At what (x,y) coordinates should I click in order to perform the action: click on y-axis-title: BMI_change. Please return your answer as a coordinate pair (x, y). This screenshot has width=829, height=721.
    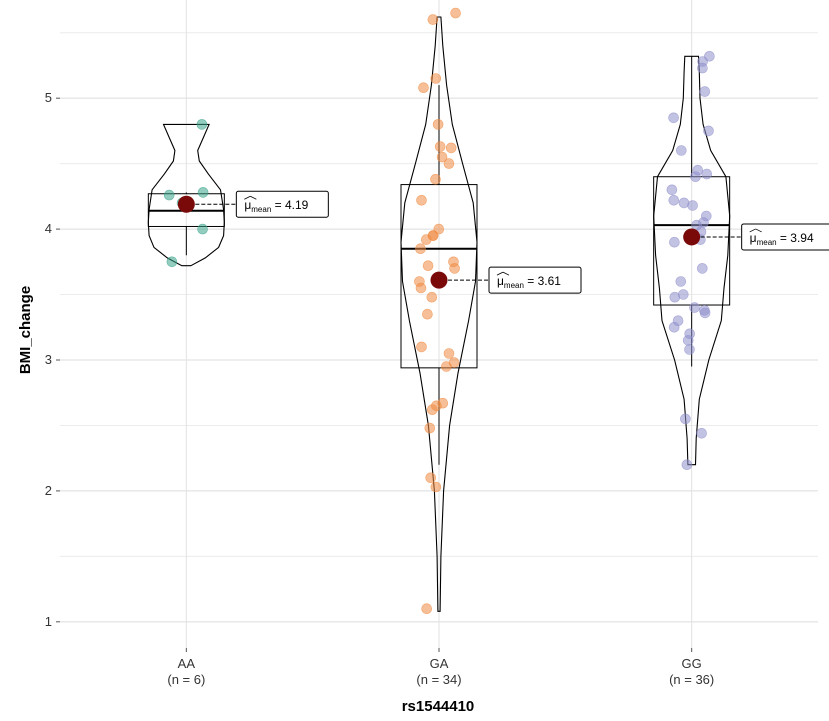
    Looking at the image, I should click on (25, 330).